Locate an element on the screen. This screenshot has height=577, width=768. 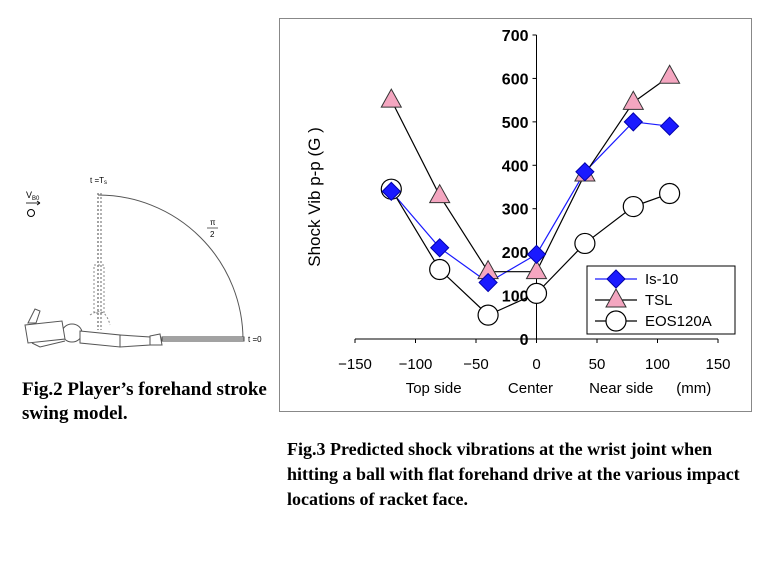
legend-label: EOS120A is located at coordinates (678, 321).